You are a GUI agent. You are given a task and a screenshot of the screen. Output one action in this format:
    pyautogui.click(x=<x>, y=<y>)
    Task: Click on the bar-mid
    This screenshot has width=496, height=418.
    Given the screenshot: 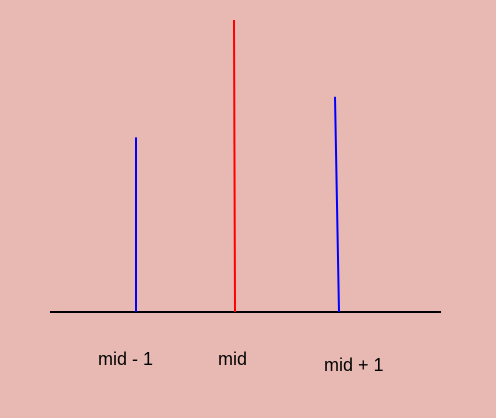 What is the action you would take?
    pyautogui.click(x=234, y=166)
    